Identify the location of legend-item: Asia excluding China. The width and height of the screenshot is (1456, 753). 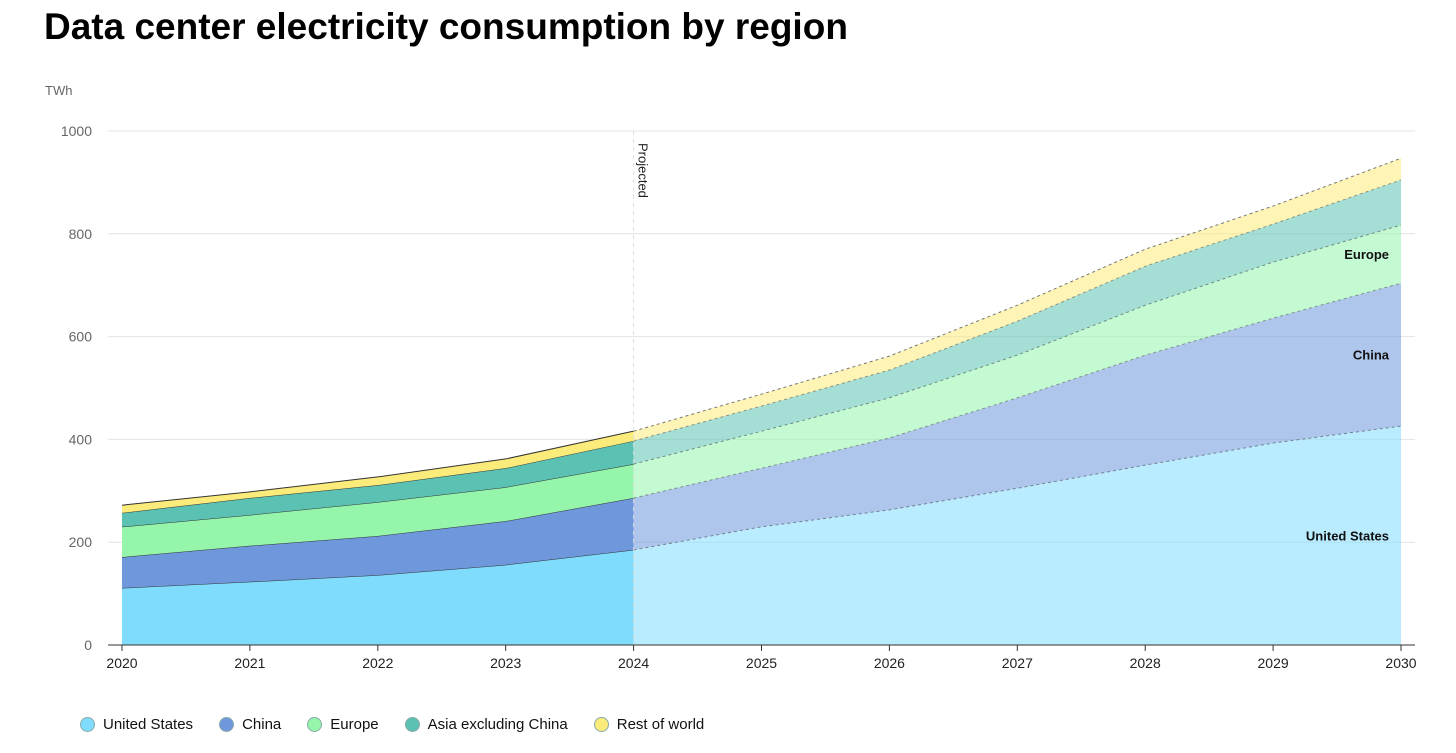
(486, 724).